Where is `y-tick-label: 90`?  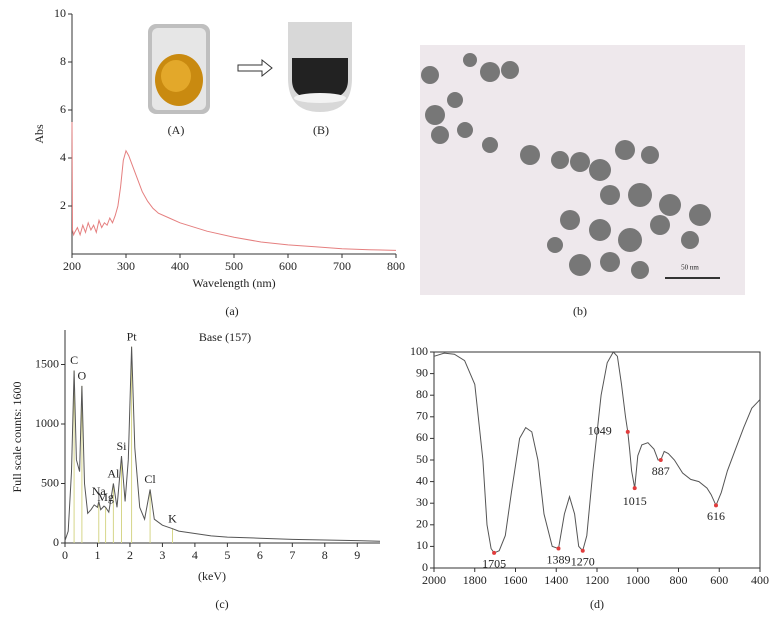 y-tick-label: 90 is located at coordinates (422, 372).